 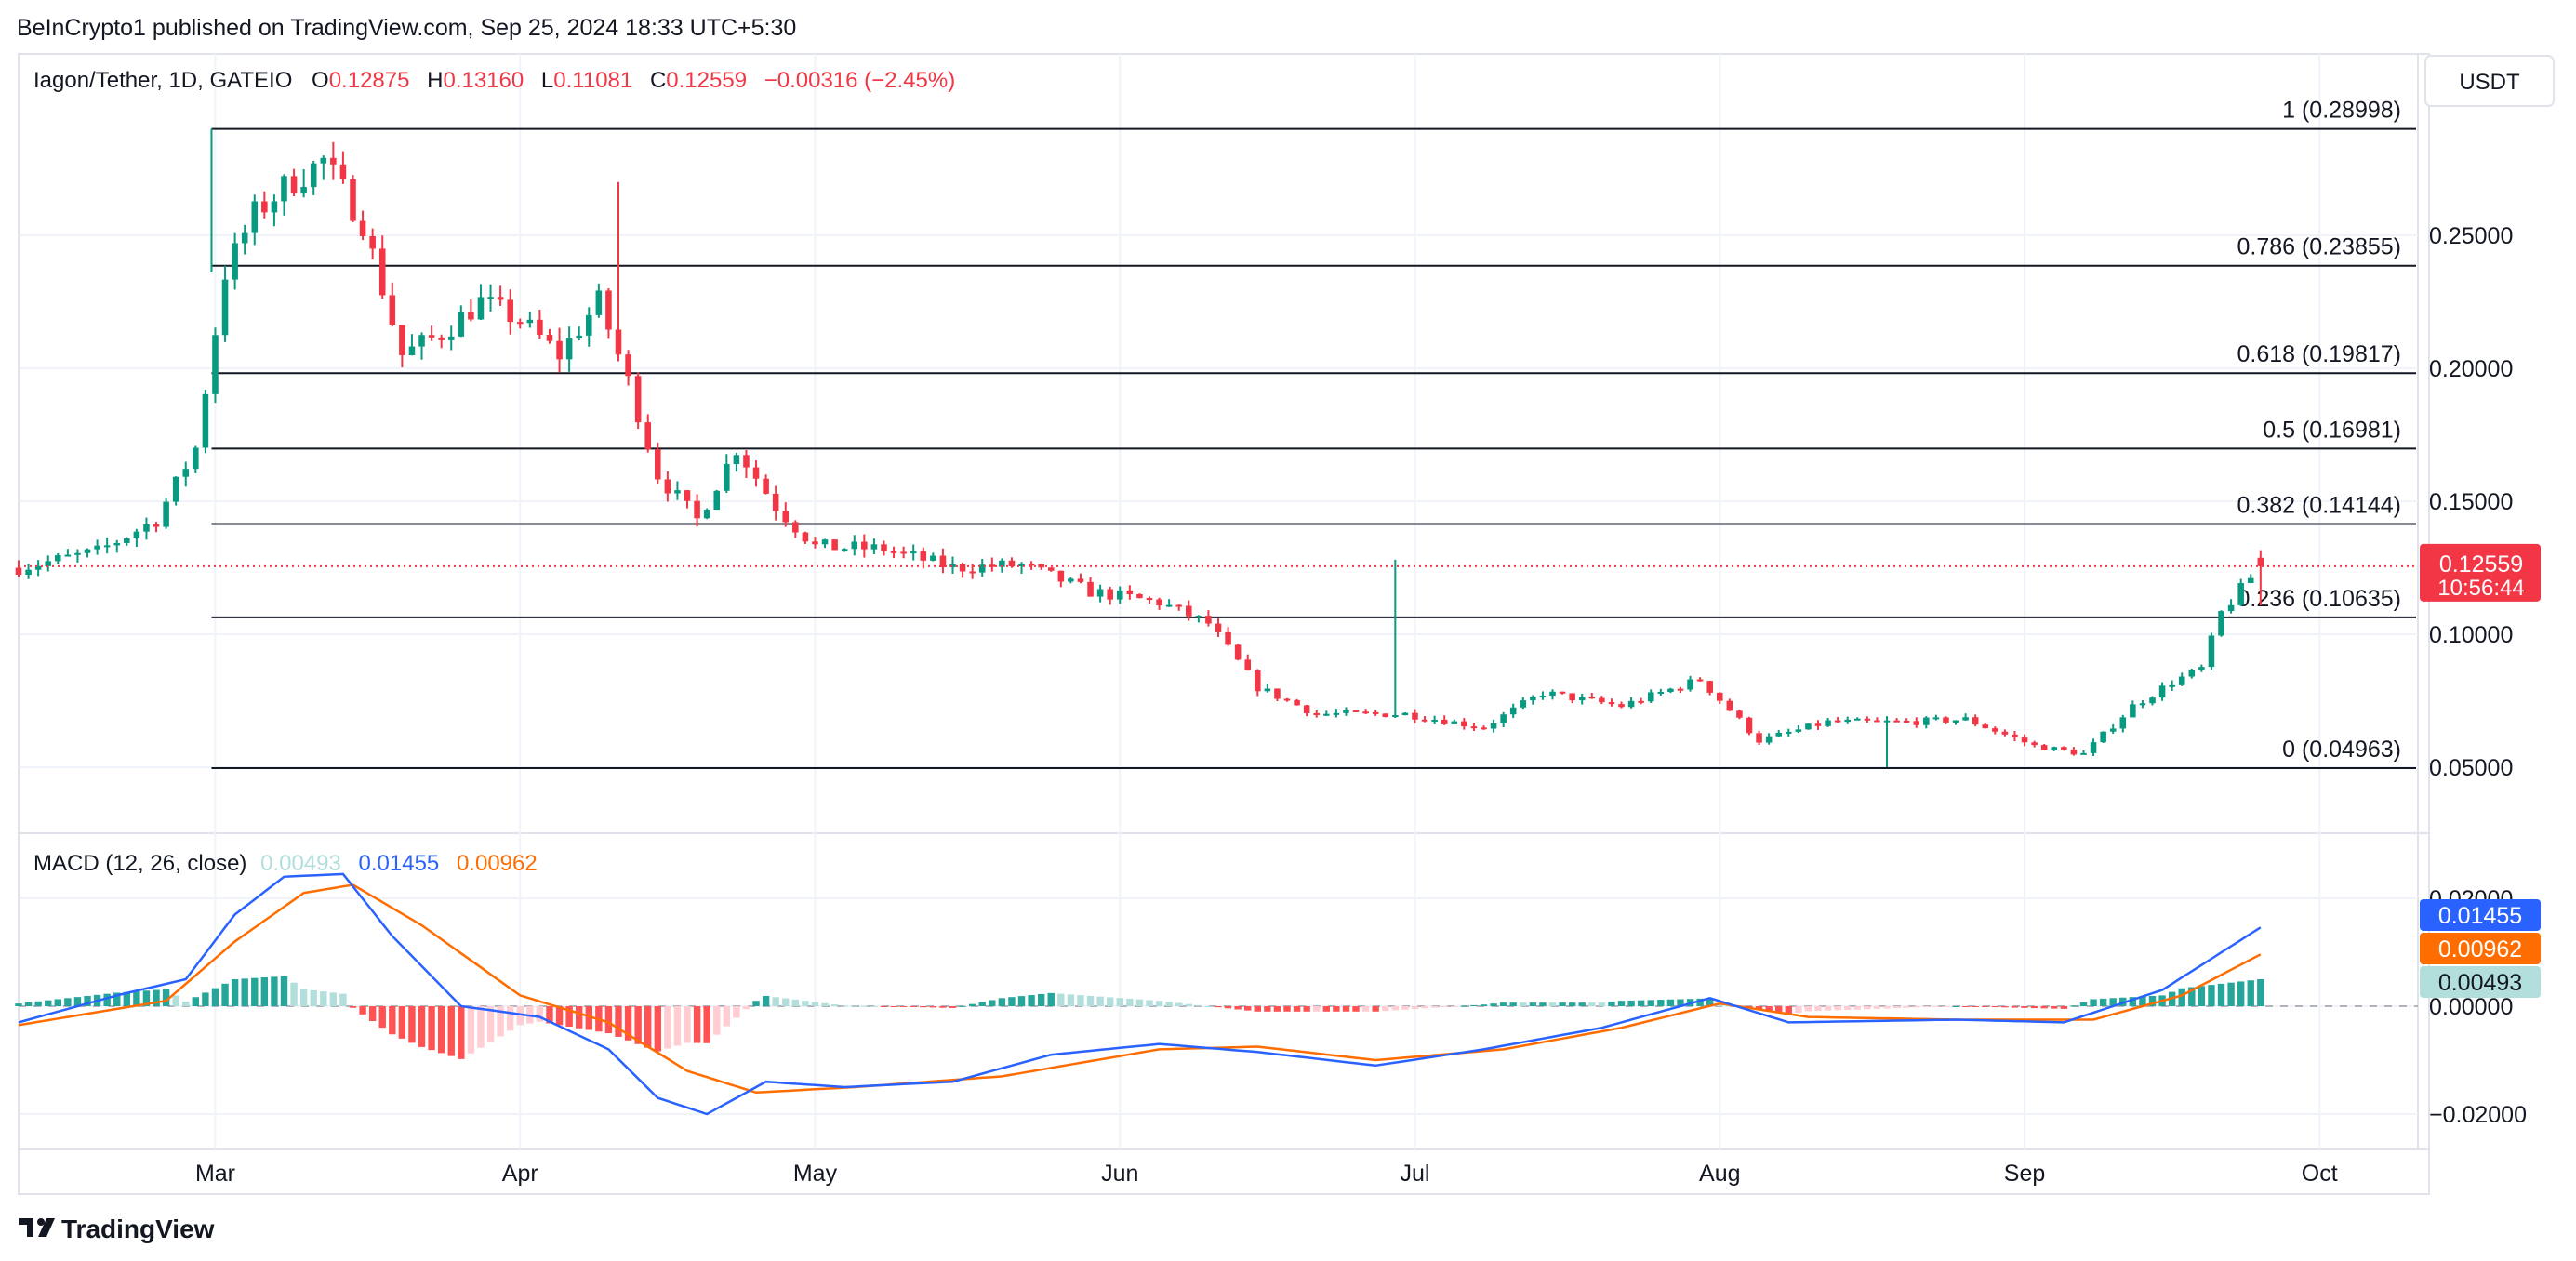 What do you see at coordinates (2480, 915) in the screenshot?
I see `macd-value-badge: 0.01455` at bounding box center [2480, 915].